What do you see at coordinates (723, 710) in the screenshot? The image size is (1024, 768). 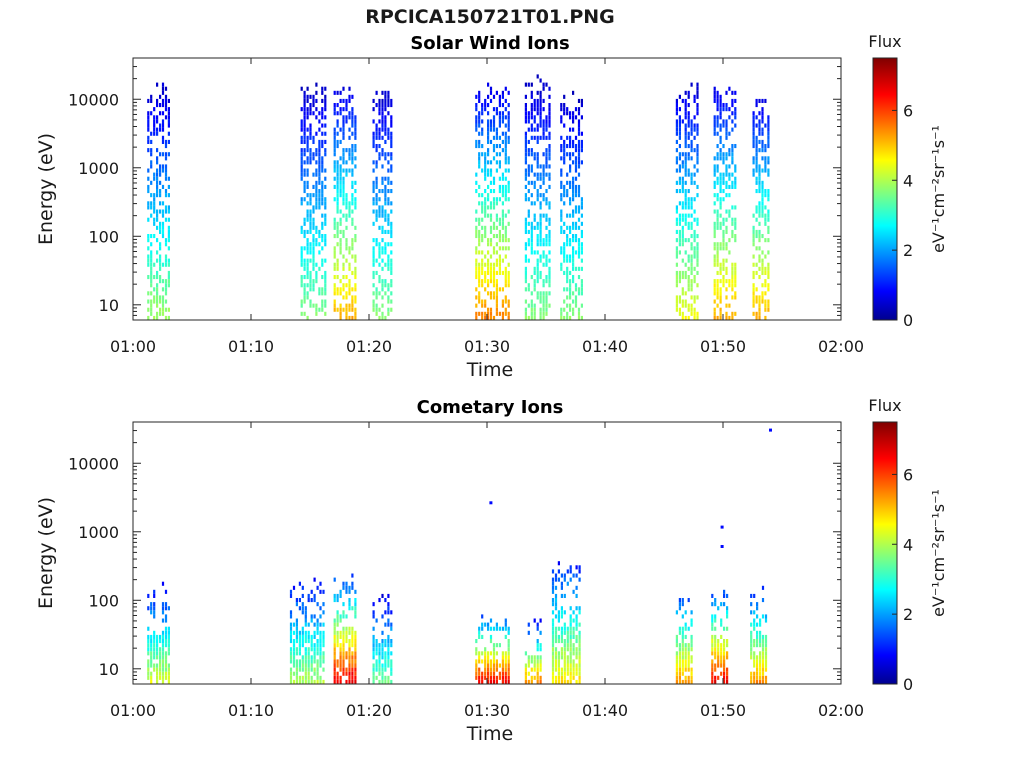 I see `x-tick-label: 01:50` at bounding box center [723, 710].